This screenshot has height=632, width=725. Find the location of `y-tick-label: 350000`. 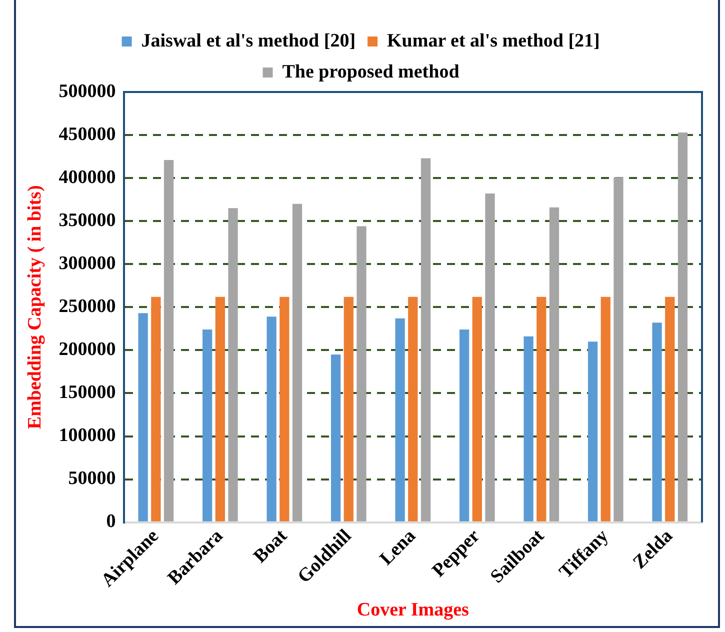

y-tick-label: 350000 is located at coordinates (87, 221).